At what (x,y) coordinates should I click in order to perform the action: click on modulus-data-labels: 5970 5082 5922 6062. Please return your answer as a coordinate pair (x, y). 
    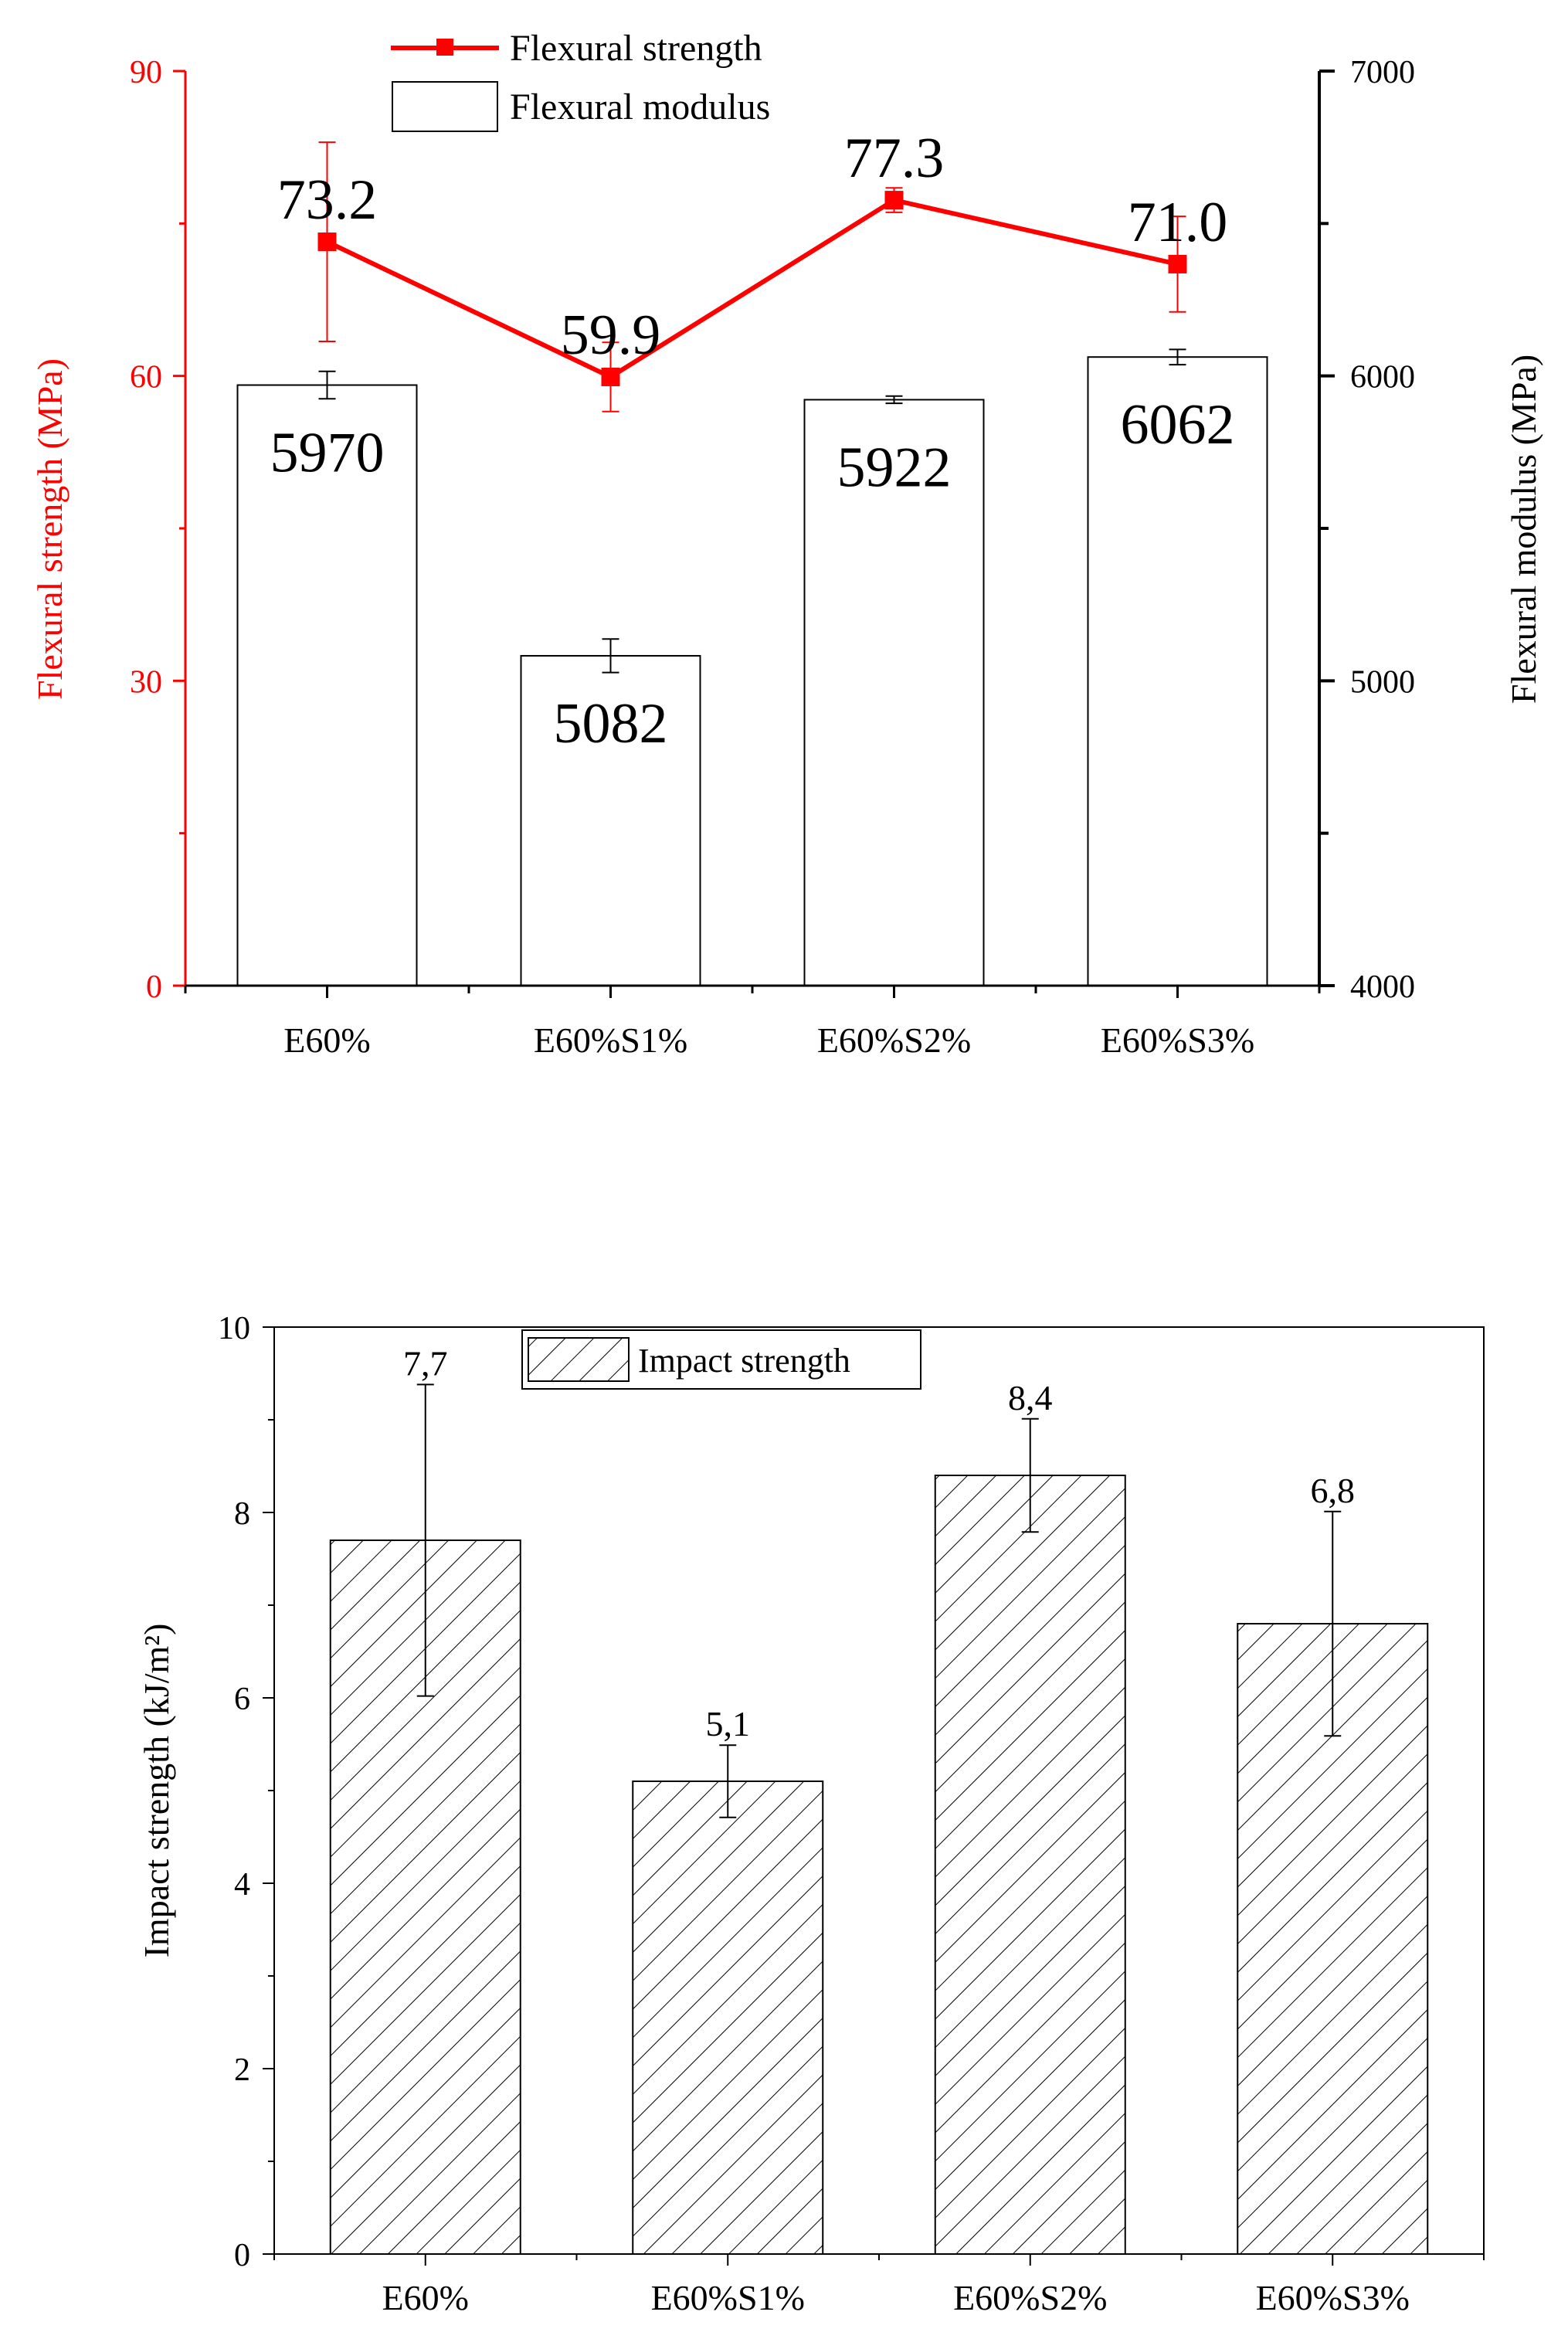
    Looking at the image, I should click on (752, 574).